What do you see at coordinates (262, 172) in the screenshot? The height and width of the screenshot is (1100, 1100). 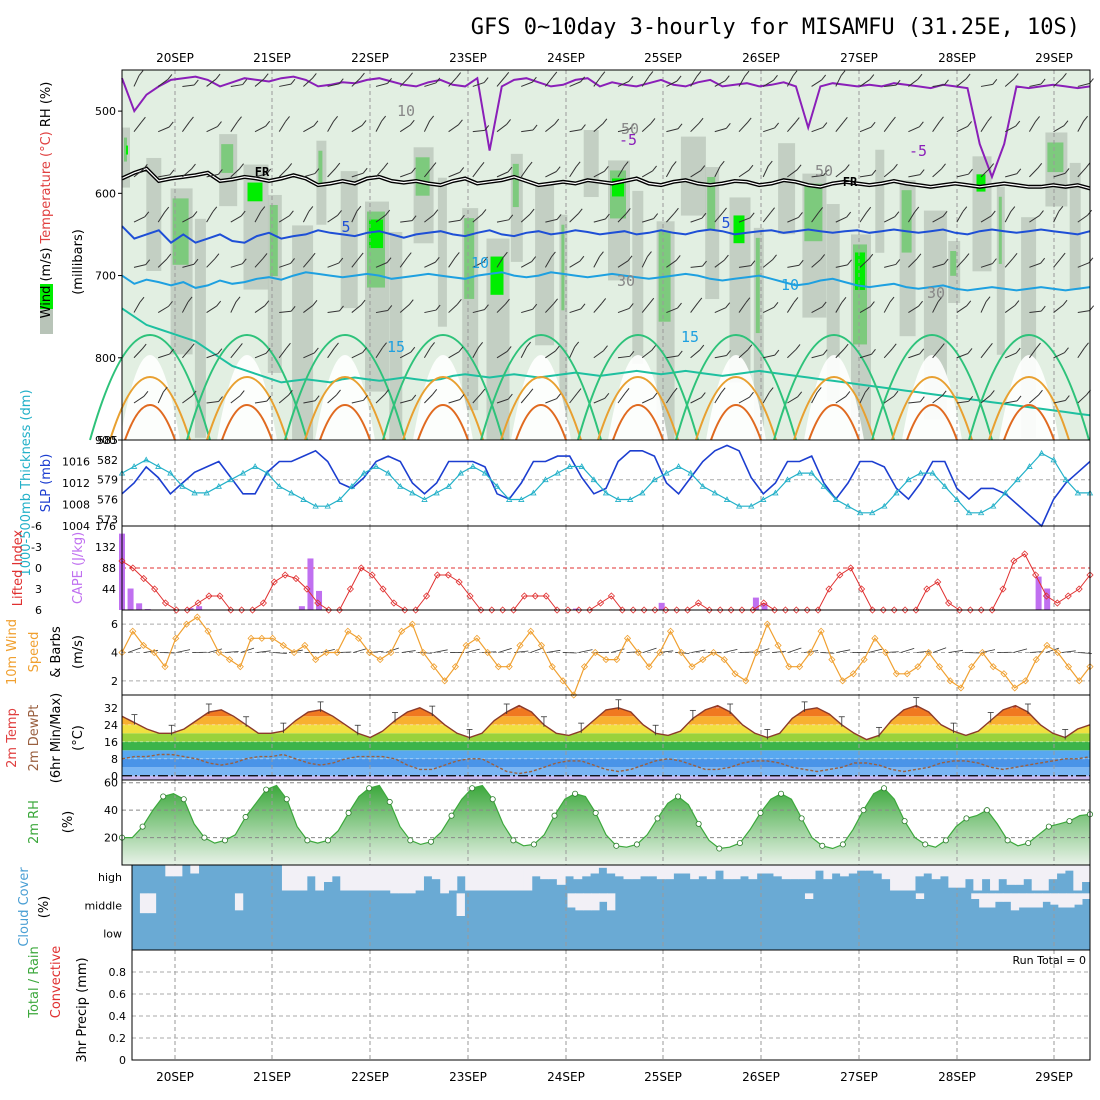 I see `contour-label: FR` at bounding box center [262, 172].